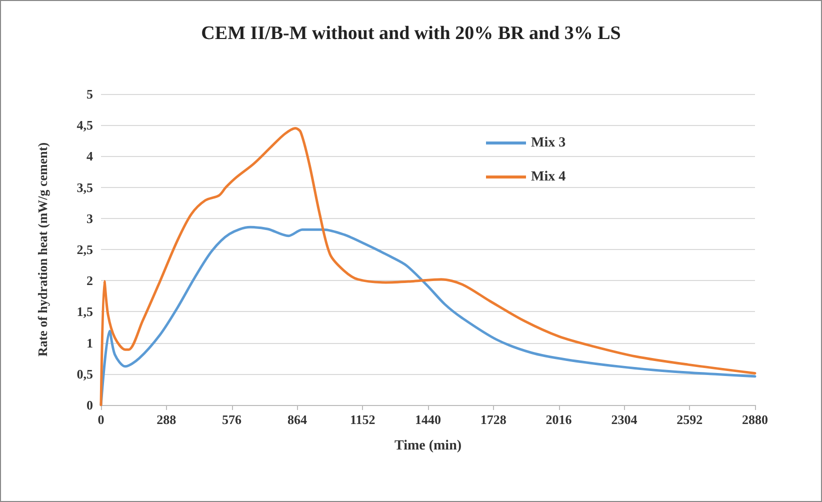 The image size is (822, 502). What do you see at coordinates (624, 419) in the screenshot?
I see `x-tick-label: 2304` at bounding box center [624, 419].